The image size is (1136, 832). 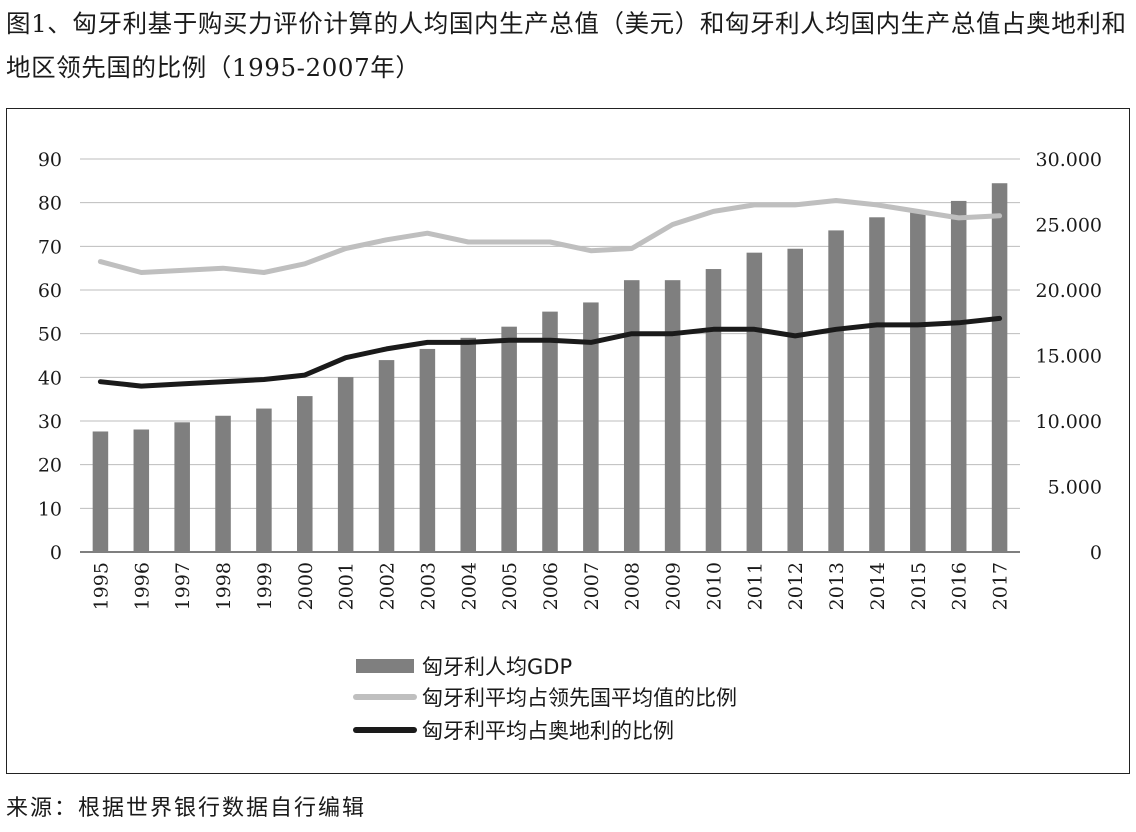 I want to click on left-axis-tick-label: 0, so click(x=56, y=553).